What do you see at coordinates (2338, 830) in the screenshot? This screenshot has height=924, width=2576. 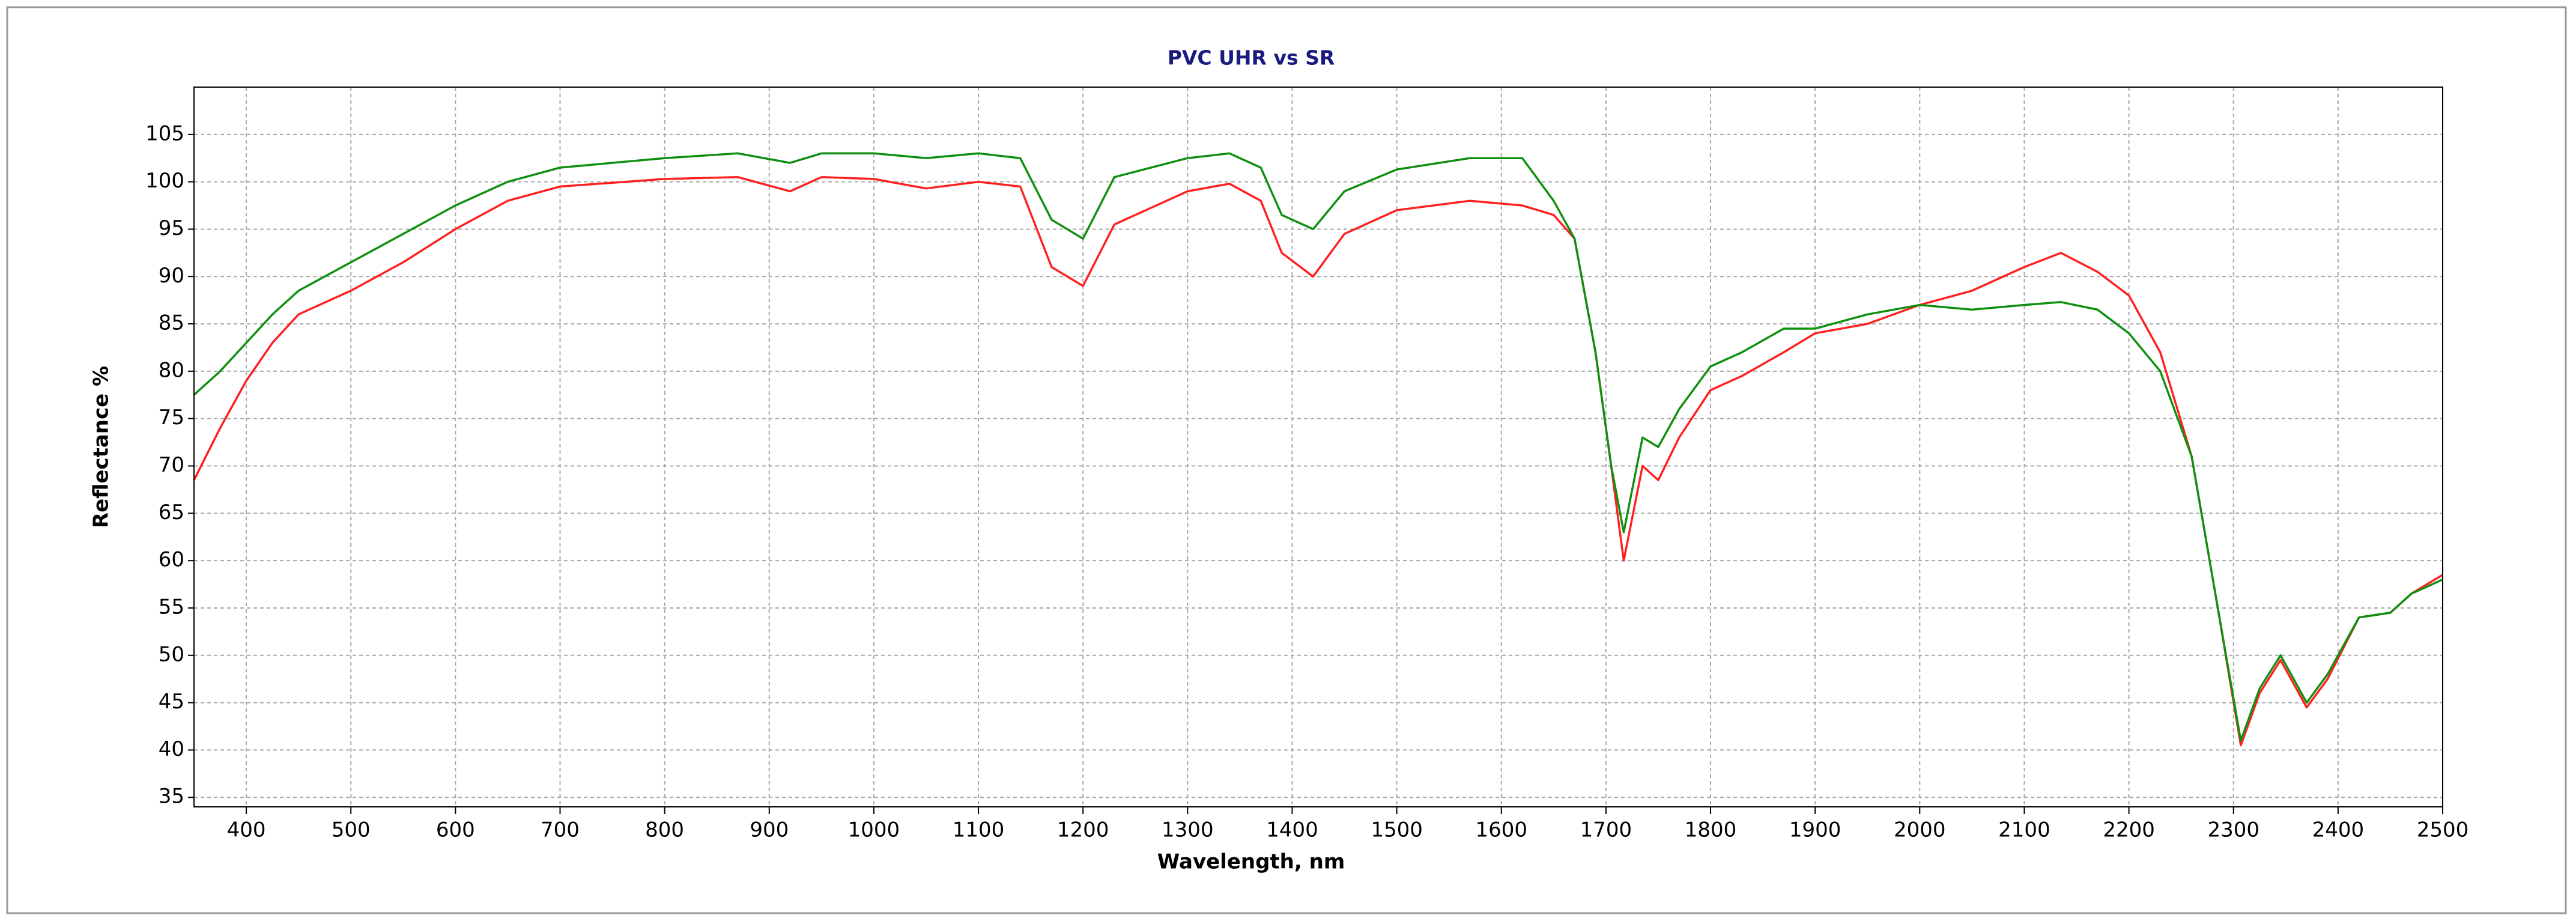 I see `x-tick-label: 2400` at bounding box center [2338, 830].